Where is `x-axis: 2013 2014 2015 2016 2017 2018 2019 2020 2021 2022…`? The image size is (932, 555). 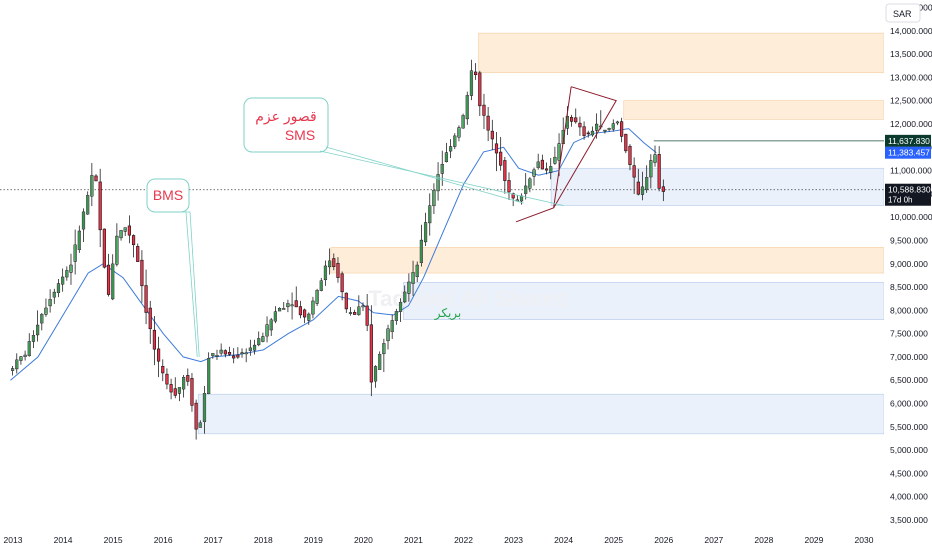 x-axis: 2013 2014 2015 2016 2017 2018 2019 2020 2021 2022… is located at coordinates (442, 540).